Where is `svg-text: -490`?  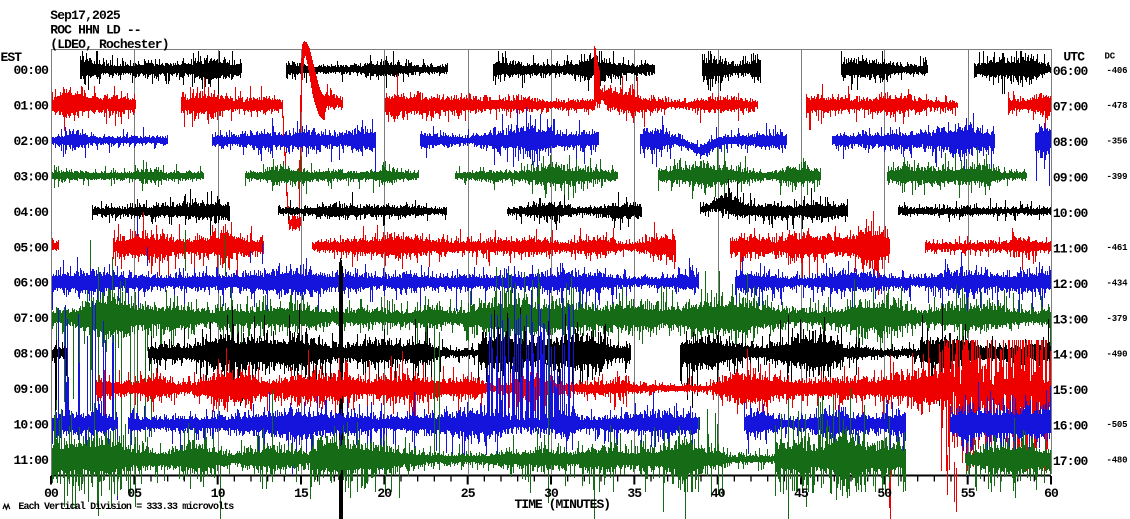
svg-text: -490 is located at coordinates (1117, 354).